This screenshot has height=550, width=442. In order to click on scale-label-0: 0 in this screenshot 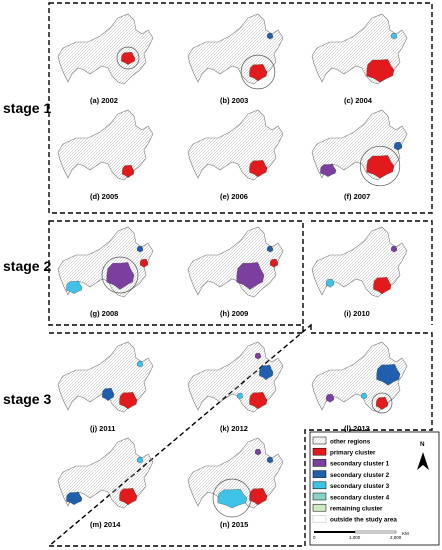, I will do `click(314, 537)`.